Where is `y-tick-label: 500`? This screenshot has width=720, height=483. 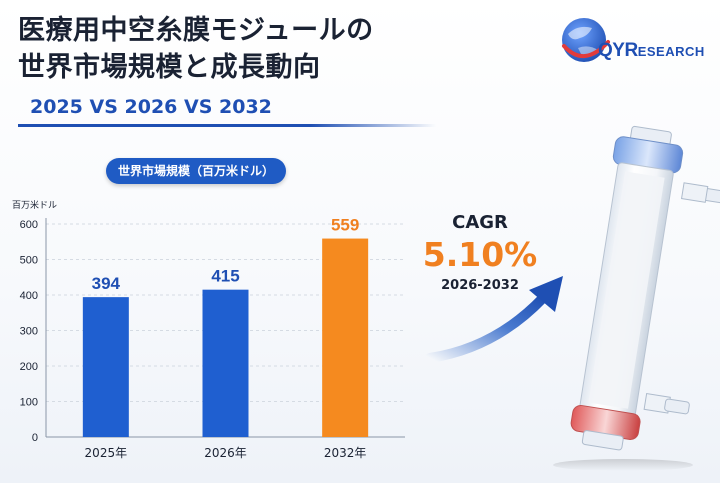
y-tick-label: 500 is located at coordinates (29, 261).